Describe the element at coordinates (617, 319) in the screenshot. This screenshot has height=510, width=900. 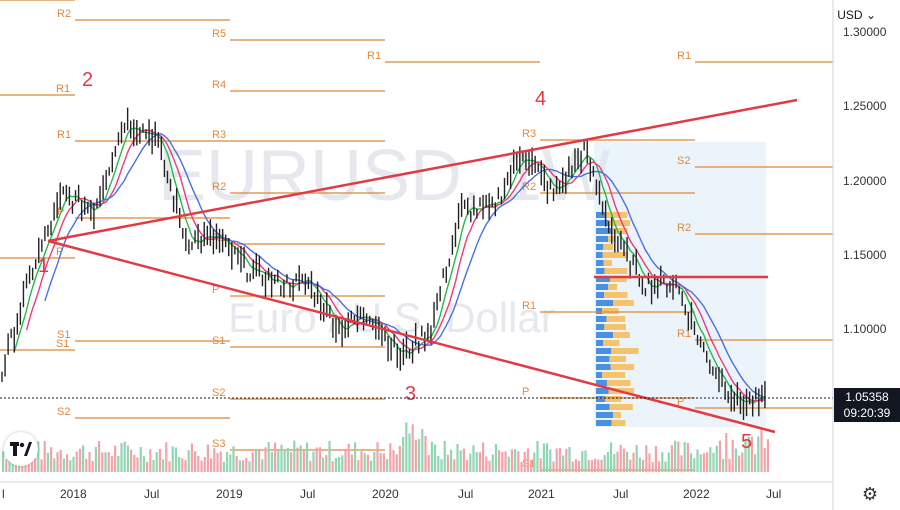
I see `volume-profile-bars` at that location.